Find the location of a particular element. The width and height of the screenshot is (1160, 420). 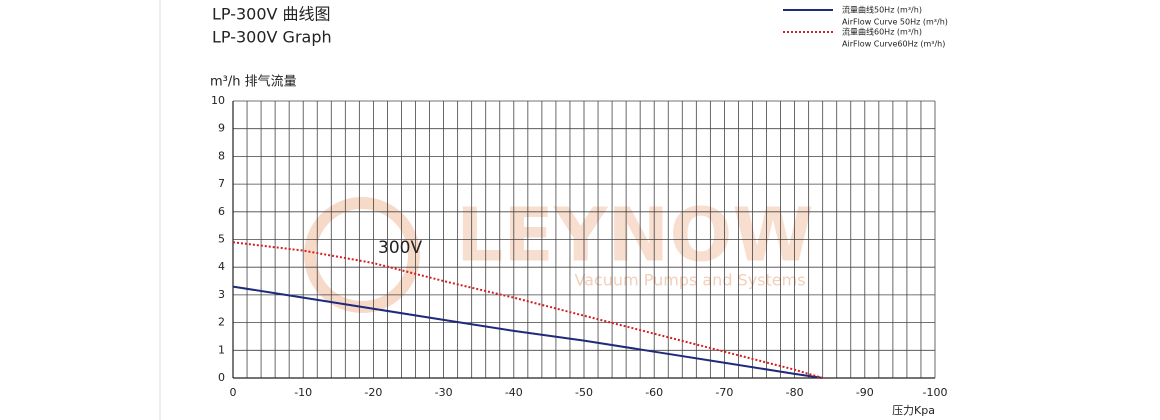

legend-label: 流量曲线50Hz (m³/h) is located at coordinates (882, 10).